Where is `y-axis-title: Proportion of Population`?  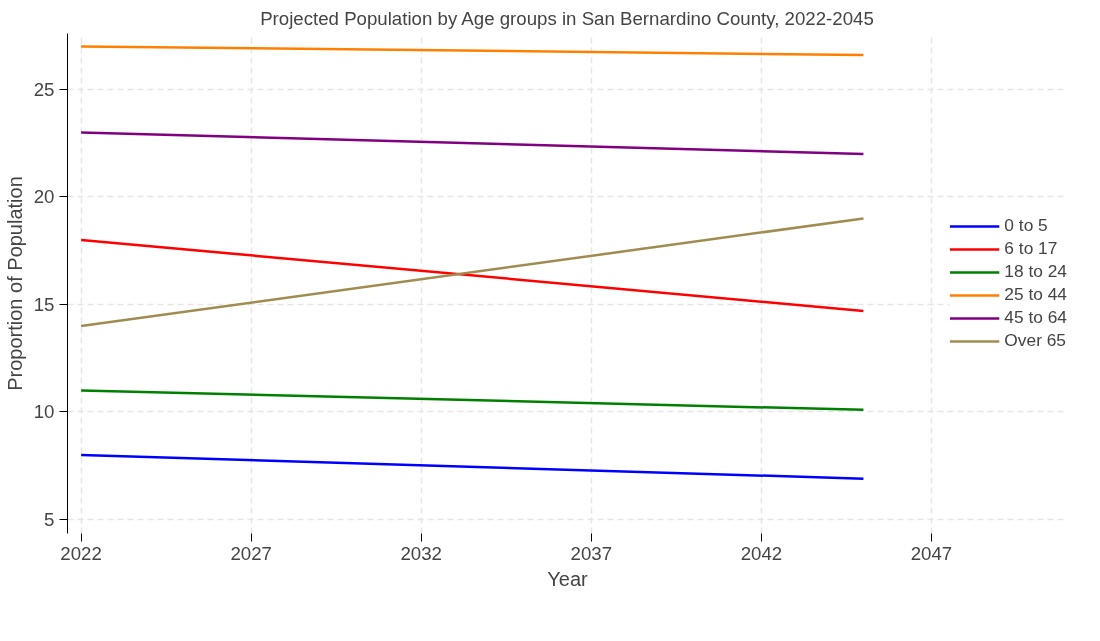 y-axis-title: Proportion of Population is located at coordinates (14, 283).